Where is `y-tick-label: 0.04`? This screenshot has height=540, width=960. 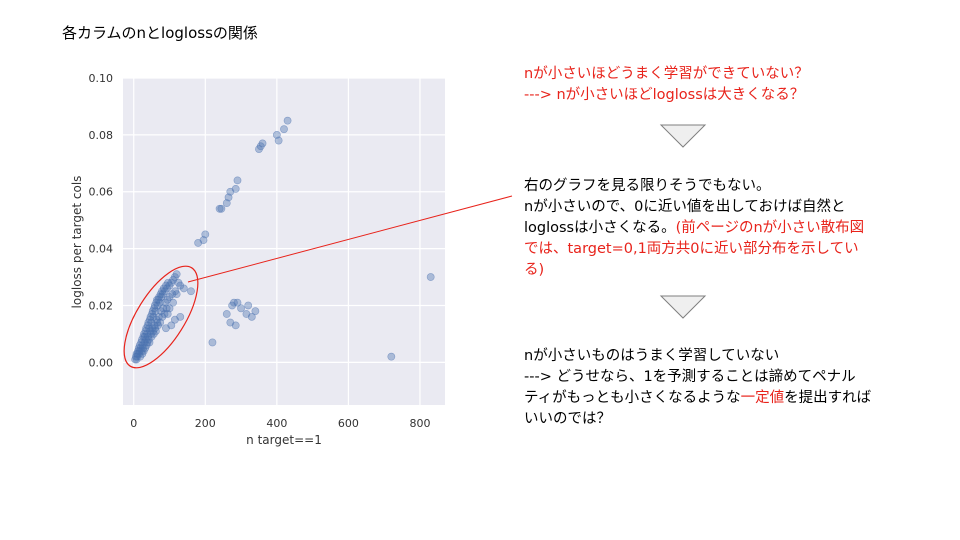
y-tick-label: 0.04 is located at coordinates (101, 249).